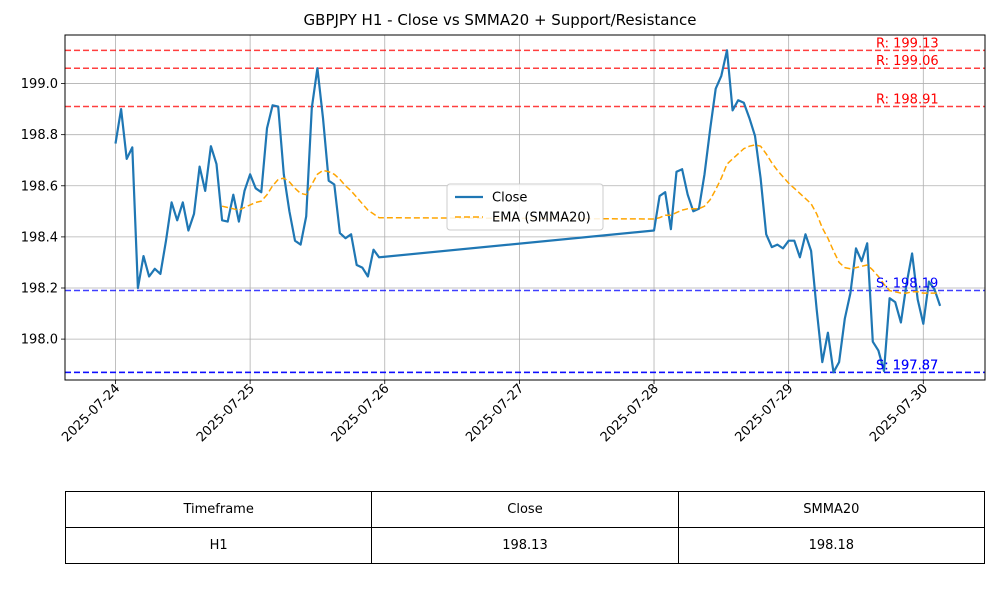 The height and width of the screenshot is (600, 1000). I want to click on table-cell-close: 198.13, so click(525, 545).